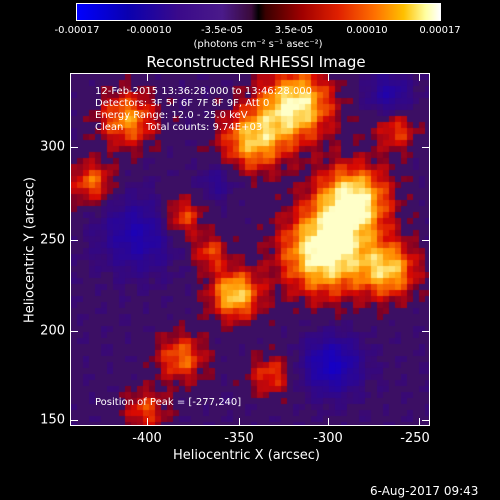 This screenshot has height=500, width=500. I want to click on colorbar, so click(258, 12).